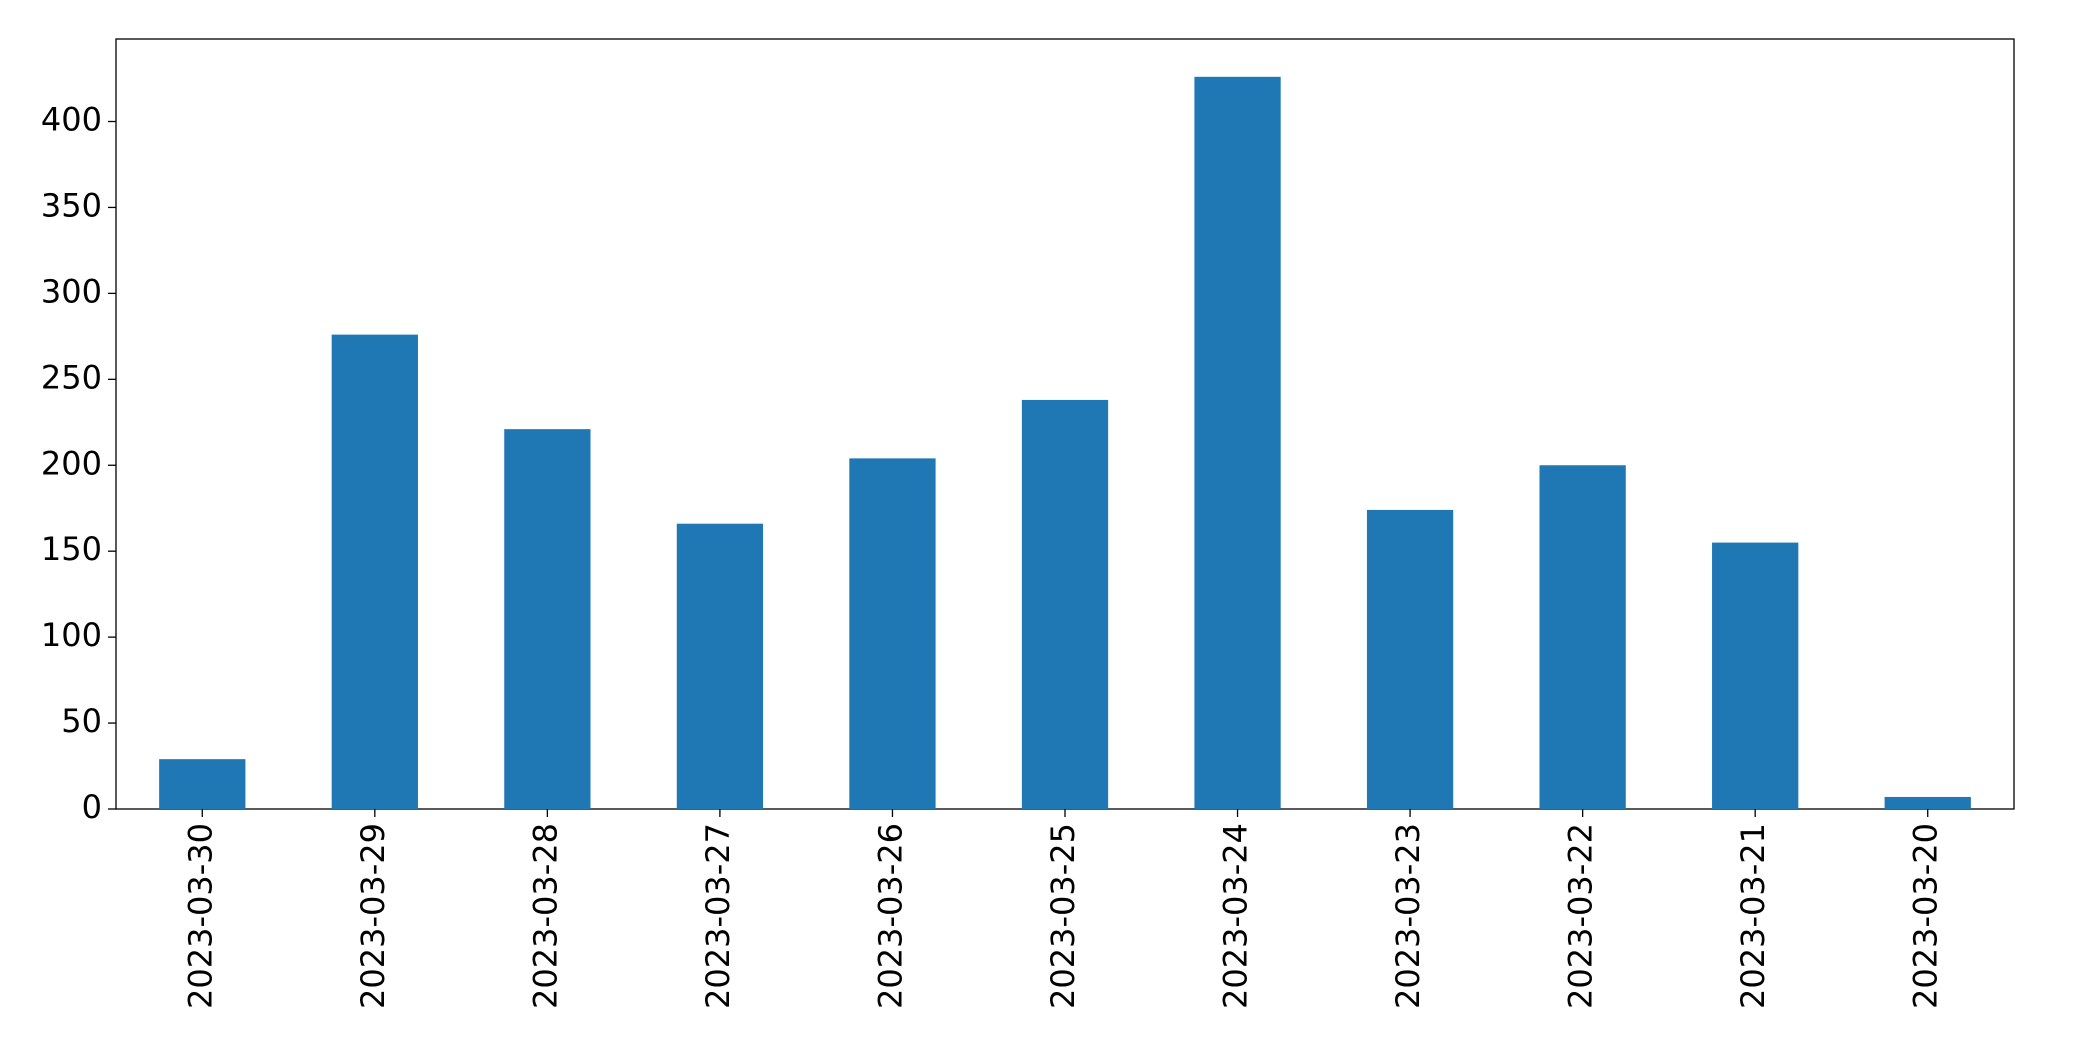 The image size is (2093, 1061). What do you see at coordinates (1581, 916) in the screenshot?
I see `x-tick-label: 2023-03-22` at bounding box center [1581, 916].